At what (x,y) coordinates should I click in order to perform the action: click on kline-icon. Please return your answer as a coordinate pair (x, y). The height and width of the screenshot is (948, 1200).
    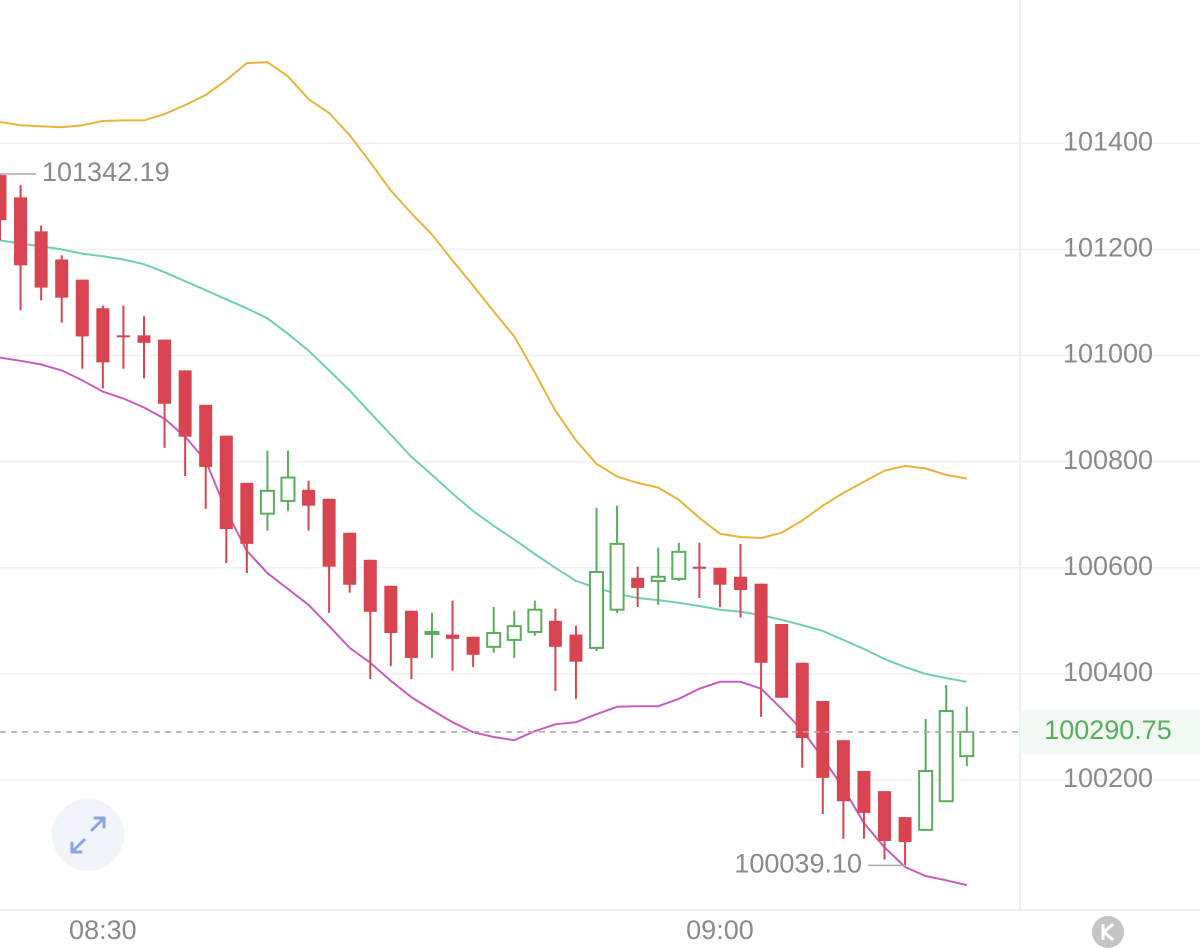
    Looking at the image, I should click on (1107, 932).